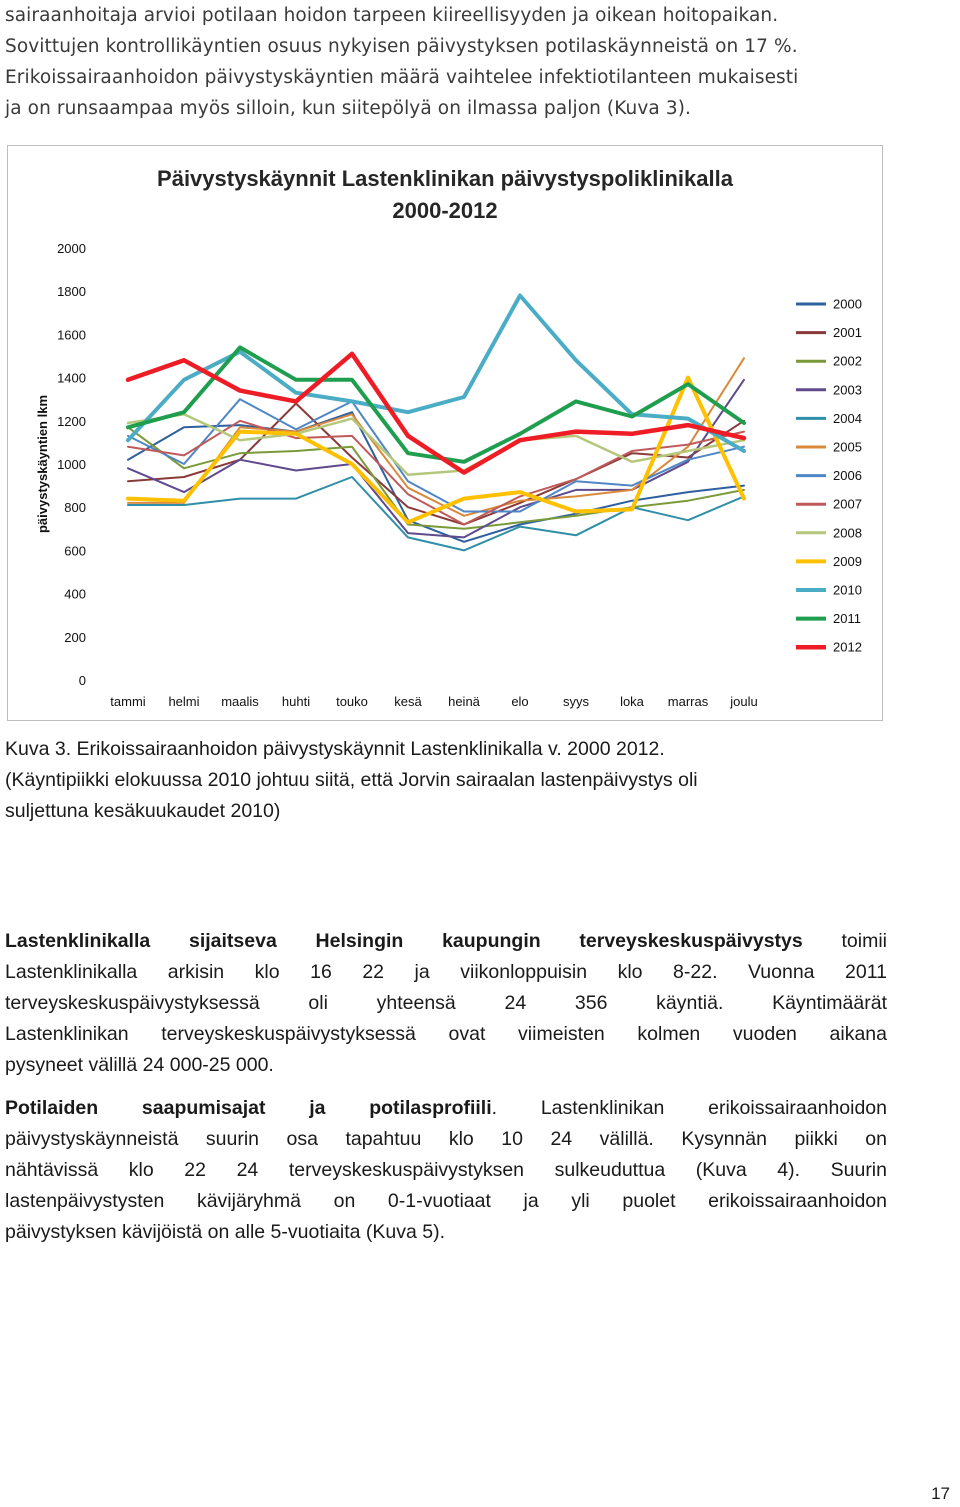 This screenshot has height=1507, width=960. I want to click on series-line-2010, so click(436, 373).